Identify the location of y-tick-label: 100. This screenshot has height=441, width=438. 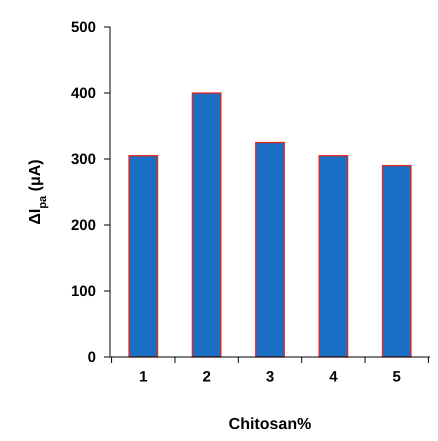
(83, 291).